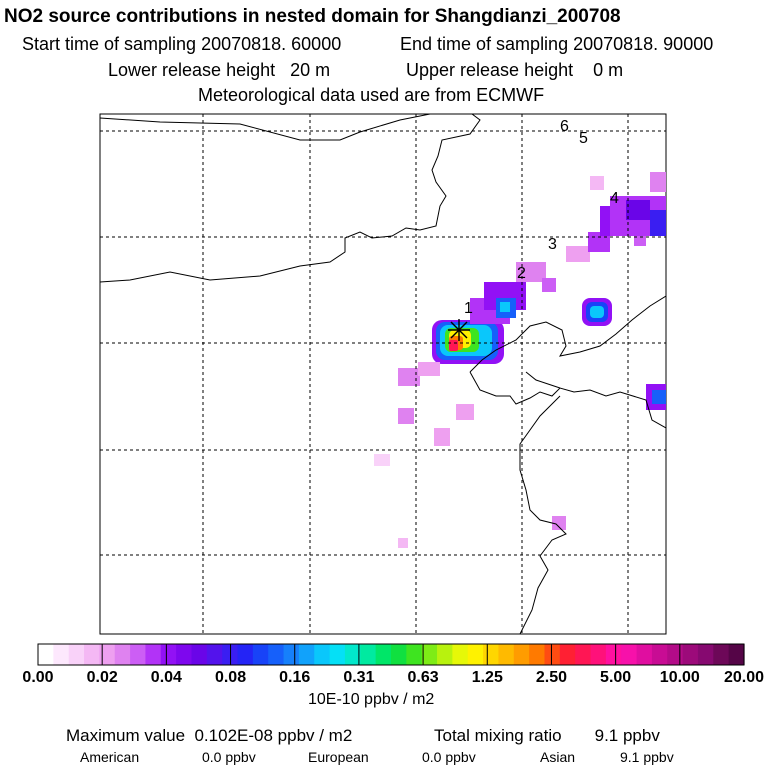  Describe the element at coordinates (616, 677) in the screenshot. I see `colorbar-tick-label: 5.00` at that location.